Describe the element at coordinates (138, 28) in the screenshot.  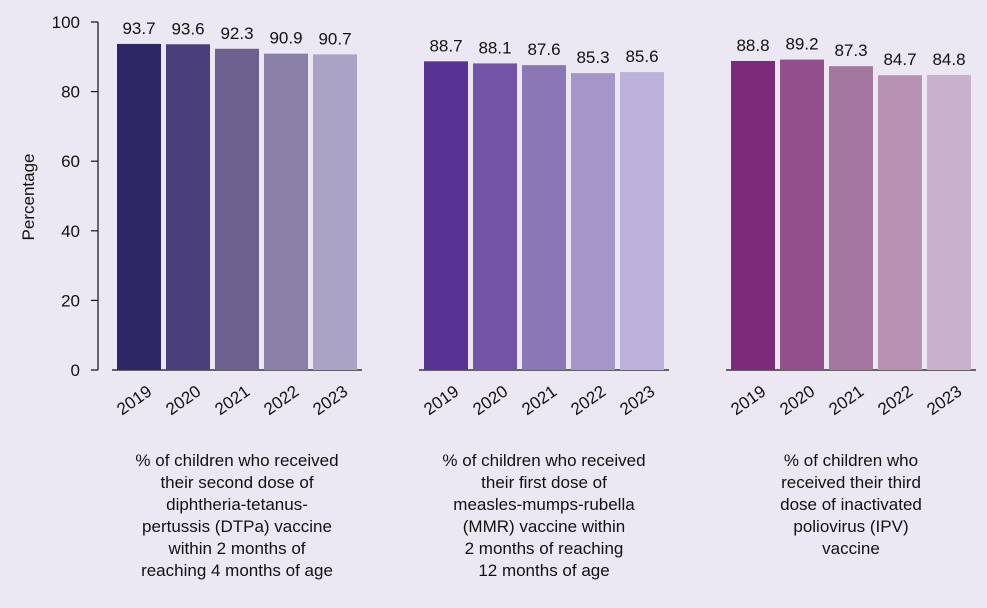
I see `bar-value-label: 93.7` at that location.